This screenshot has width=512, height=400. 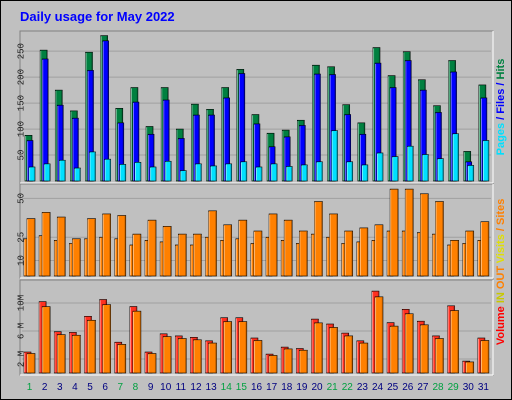 I want to click on day-label-8: 8, so click(x=136, y=387).